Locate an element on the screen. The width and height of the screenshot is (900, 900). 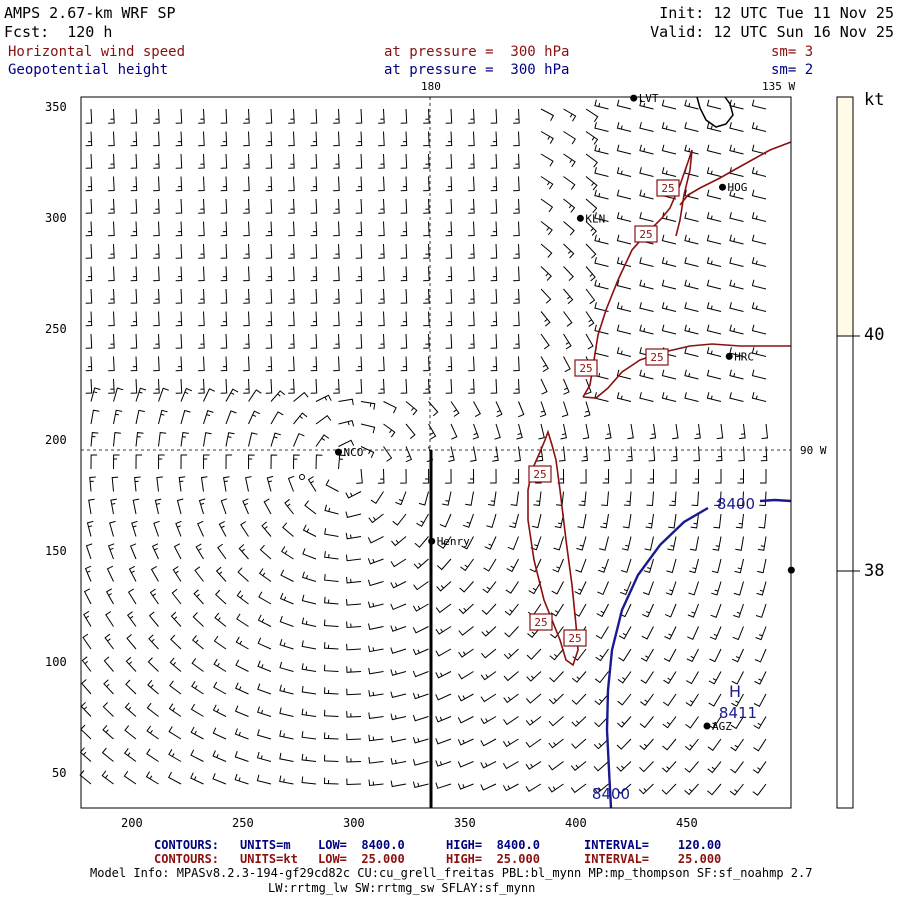
colorbar-high-segment is located at coordinates (845, 216).